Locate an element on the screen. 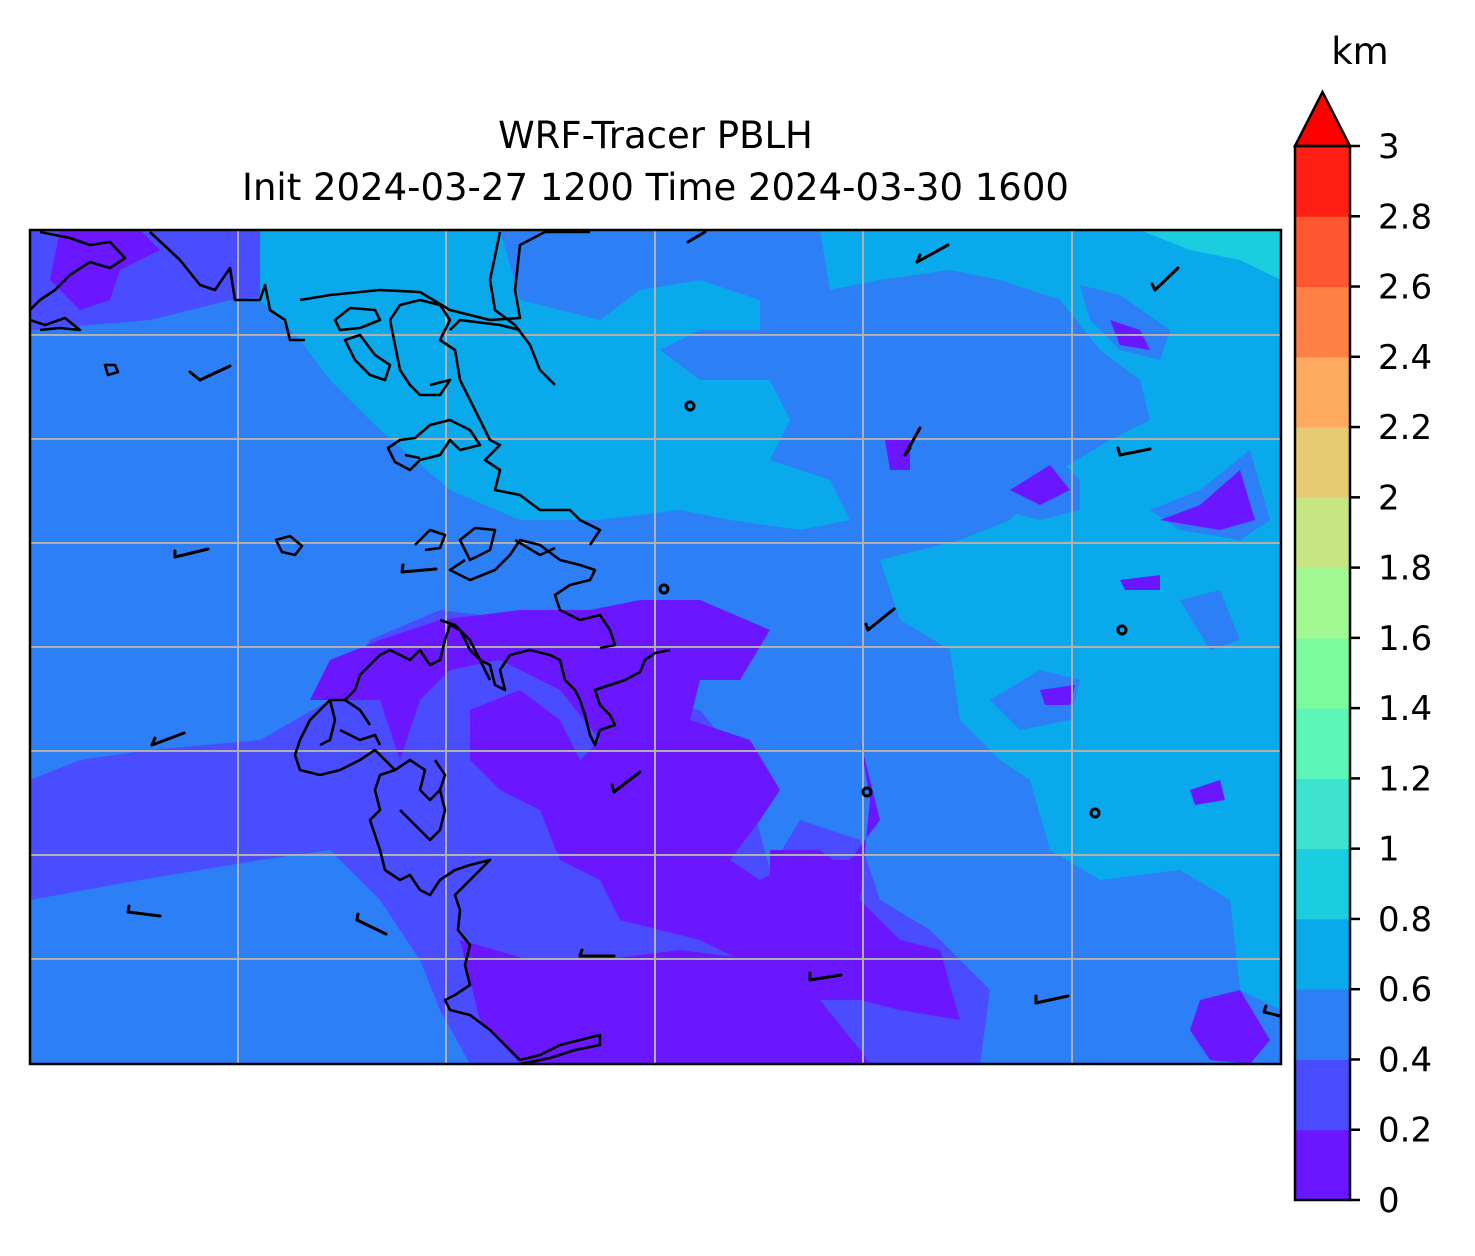 The height and width of the screenshot is (1256, 1475). pblh-band-0.0-0.2-e3 is located at coordinates (1230, 1027).